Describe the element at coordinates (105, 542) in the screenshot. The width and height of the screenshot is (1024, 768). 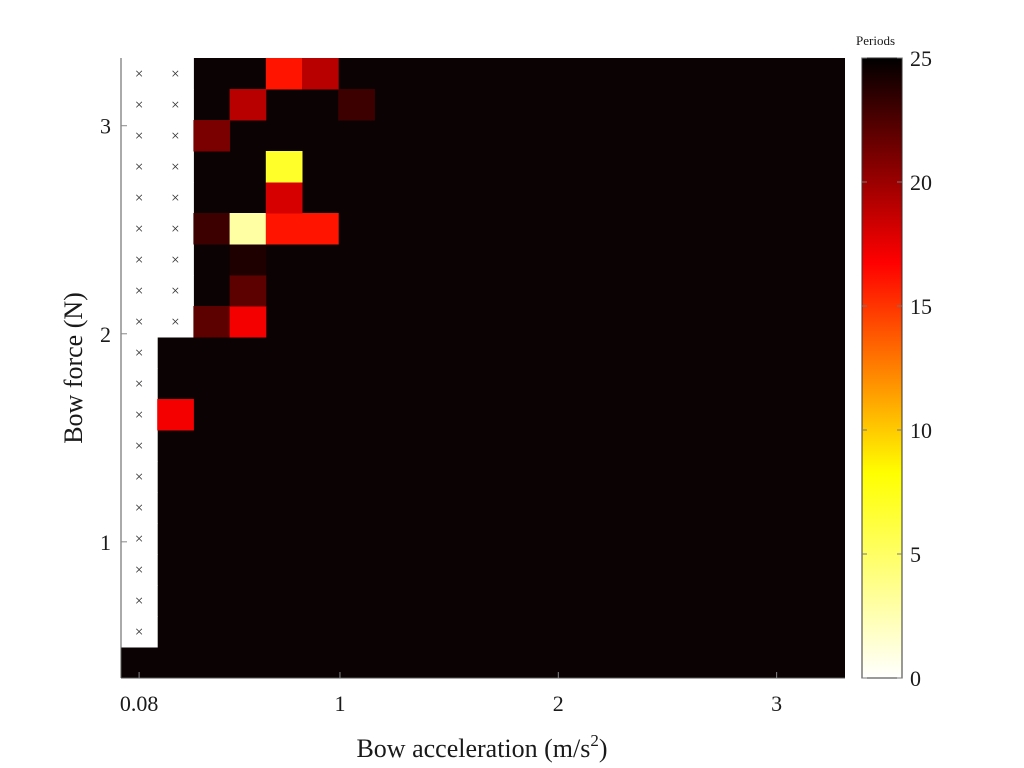
I see `y-tick-label: 1` at that location.